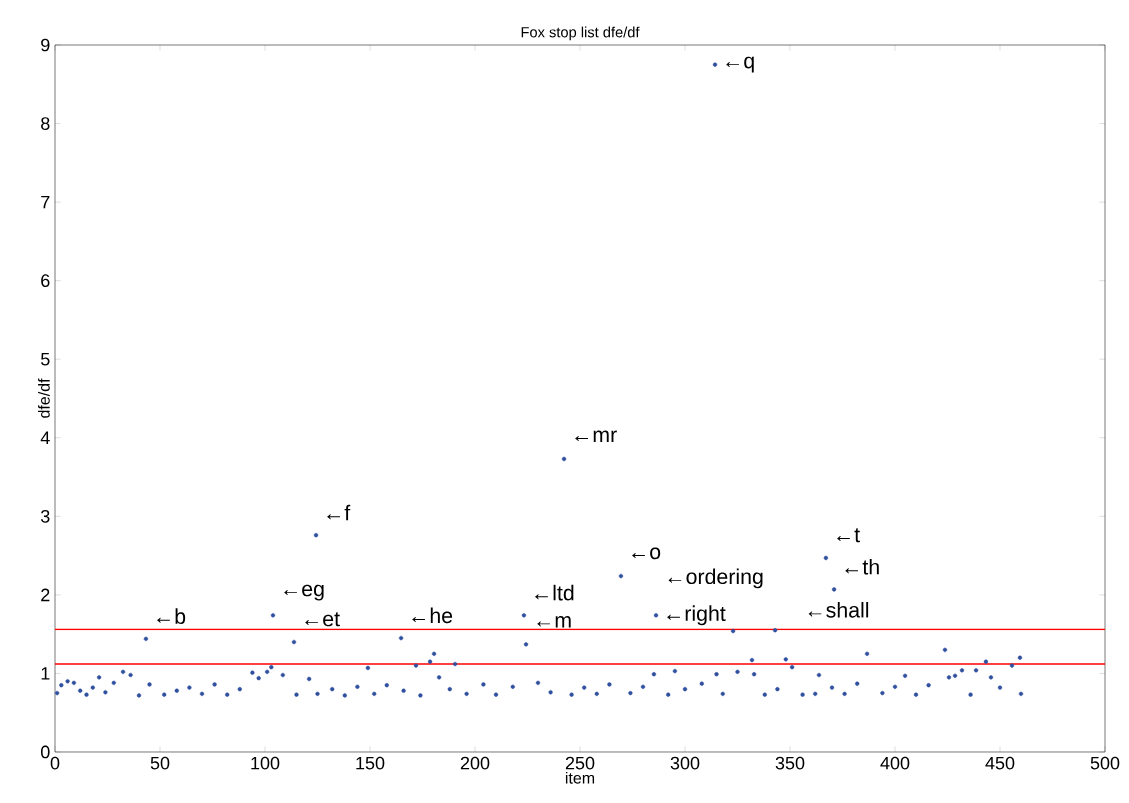  I want to click on x-tick-label: 250, so click(580, 763).